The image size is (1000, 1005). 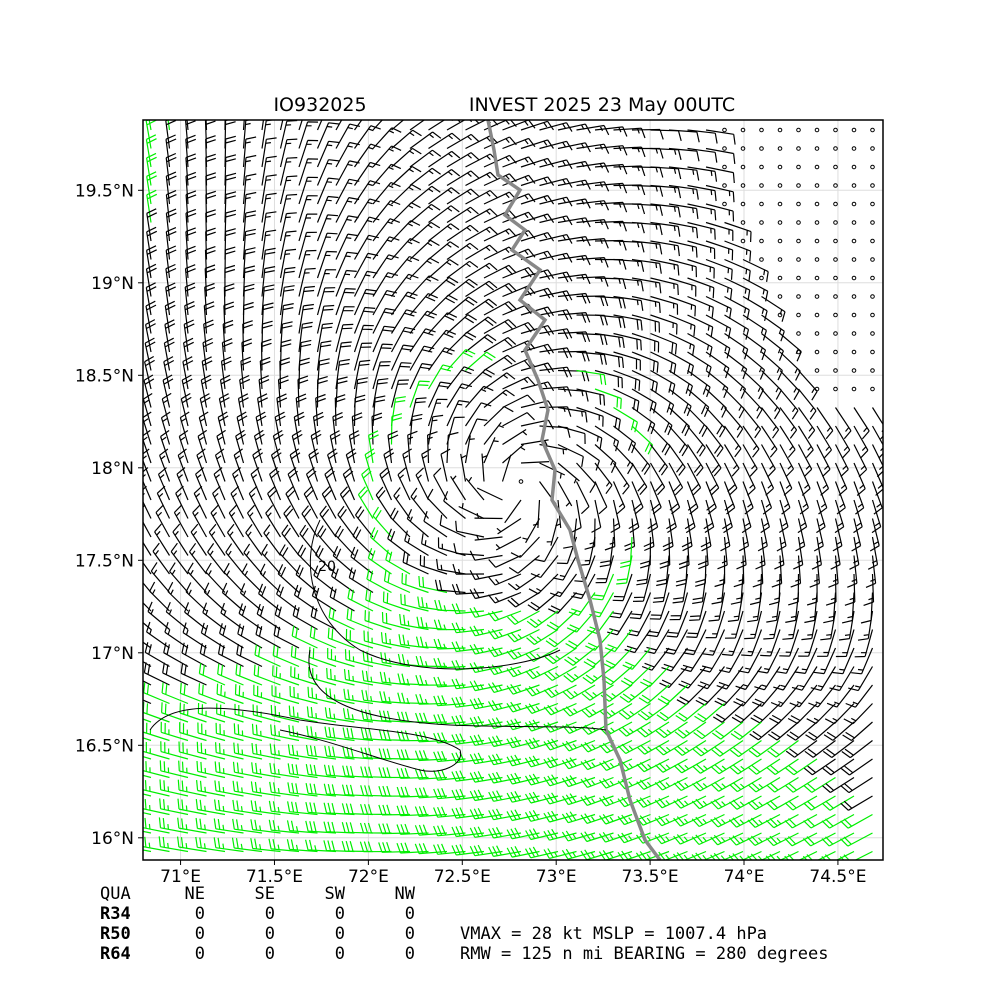 What do you see at coordinates (270, 954) in the screenshot?
I see `table-cell: 0` at bounding box center [270, 954].